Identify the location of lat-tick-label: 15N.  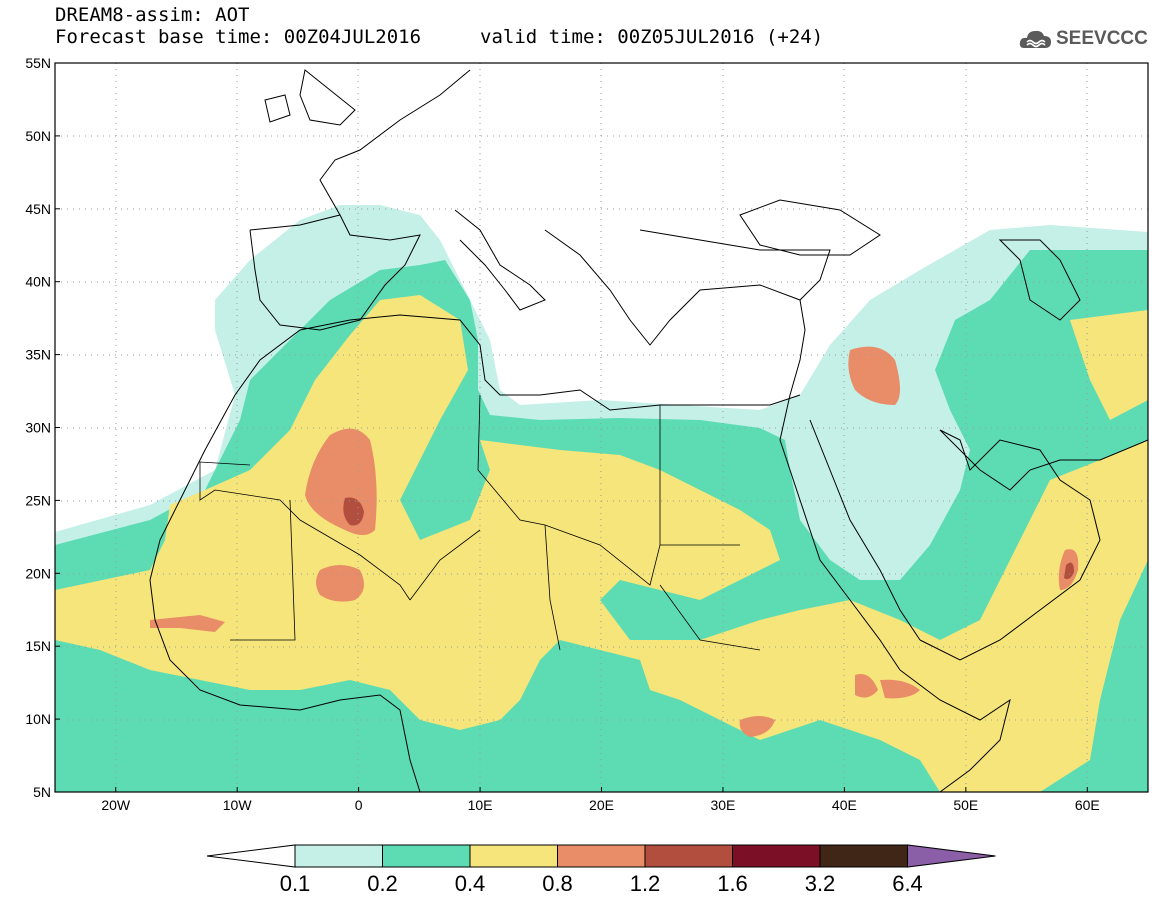
(38, 646).